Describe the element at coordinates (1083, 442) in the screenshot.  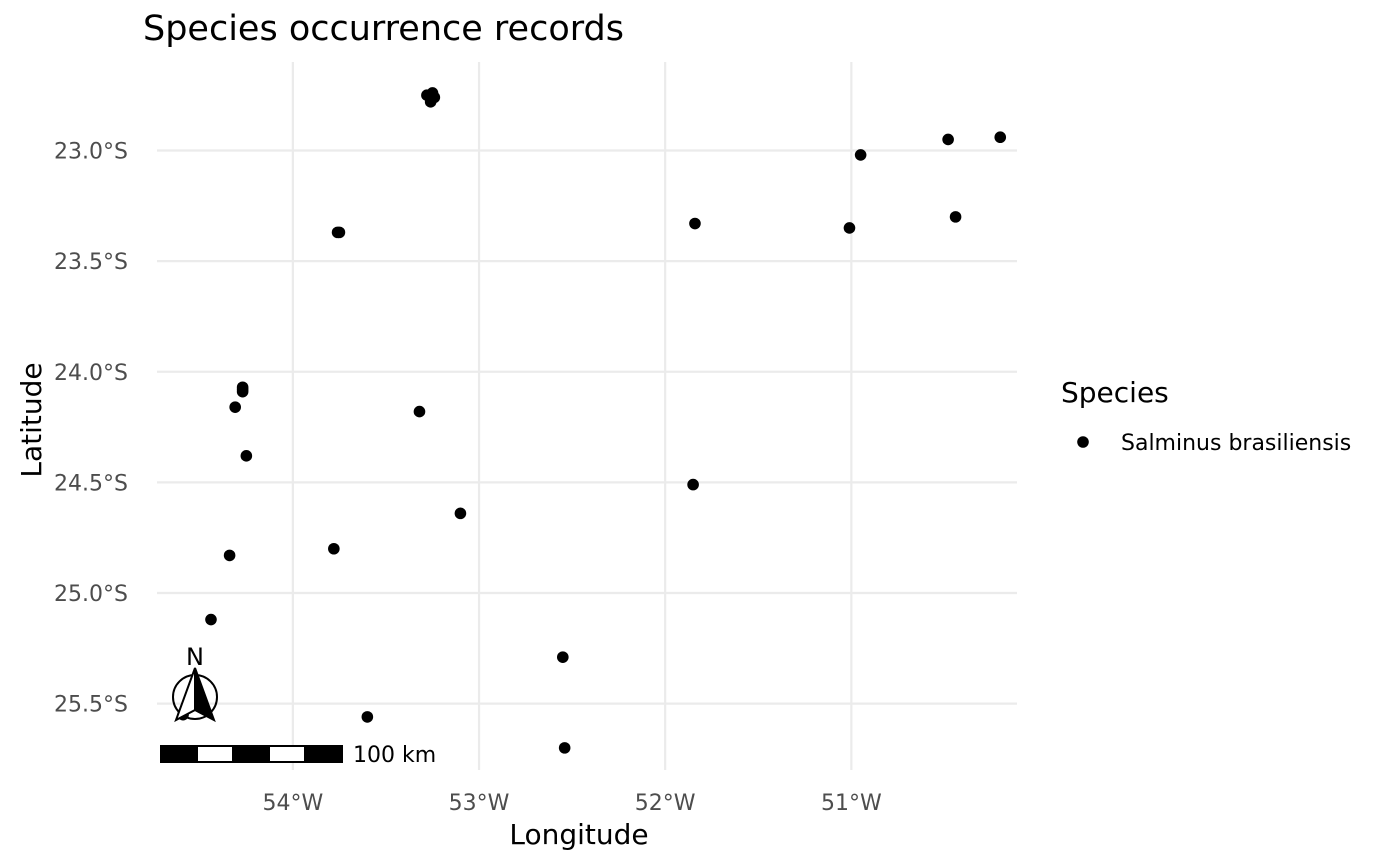
I see `legend-key` at that location.